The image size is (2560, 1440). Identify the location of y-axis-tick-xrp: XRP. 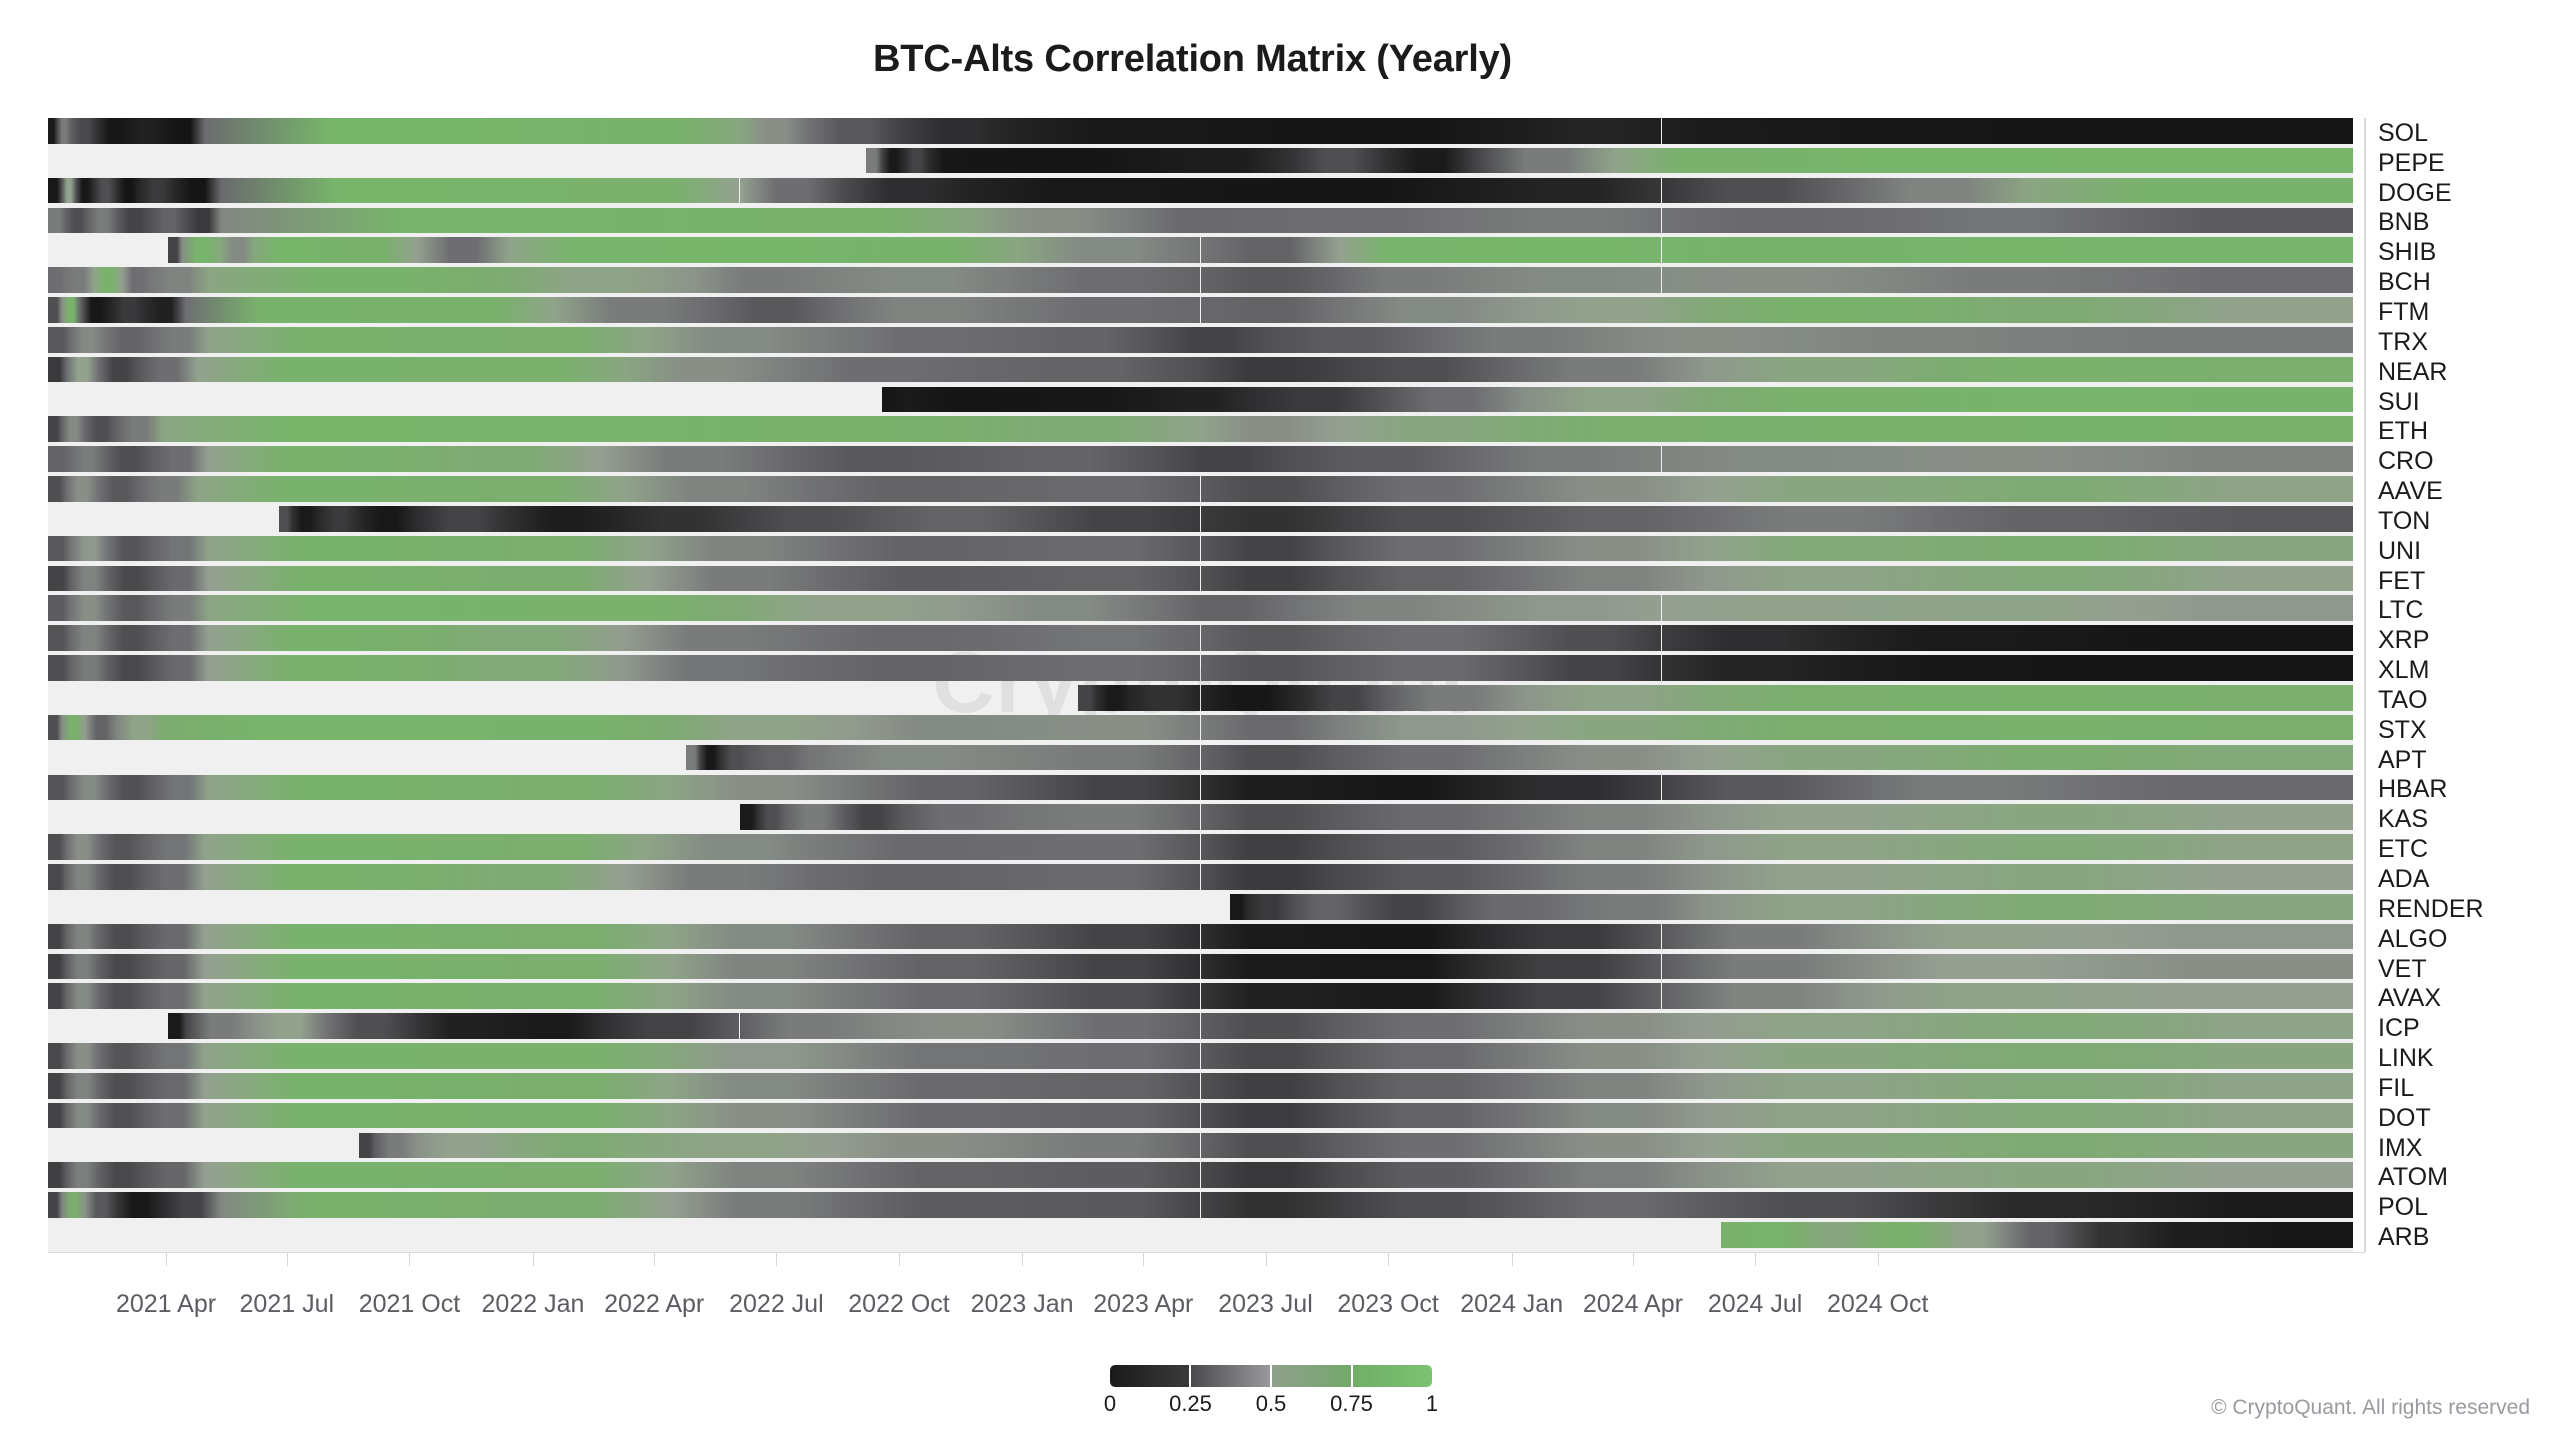
(2404, 640).